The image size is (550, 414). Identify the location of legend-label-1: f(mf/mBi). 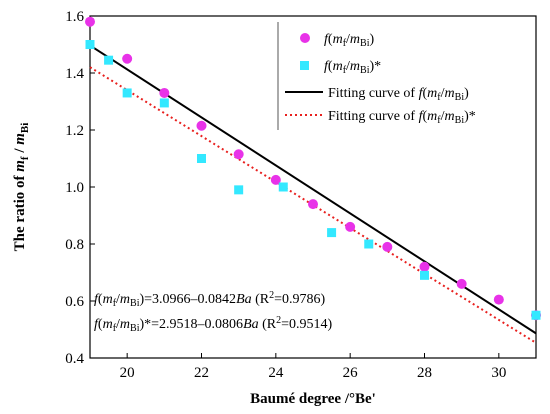
(349, 40).